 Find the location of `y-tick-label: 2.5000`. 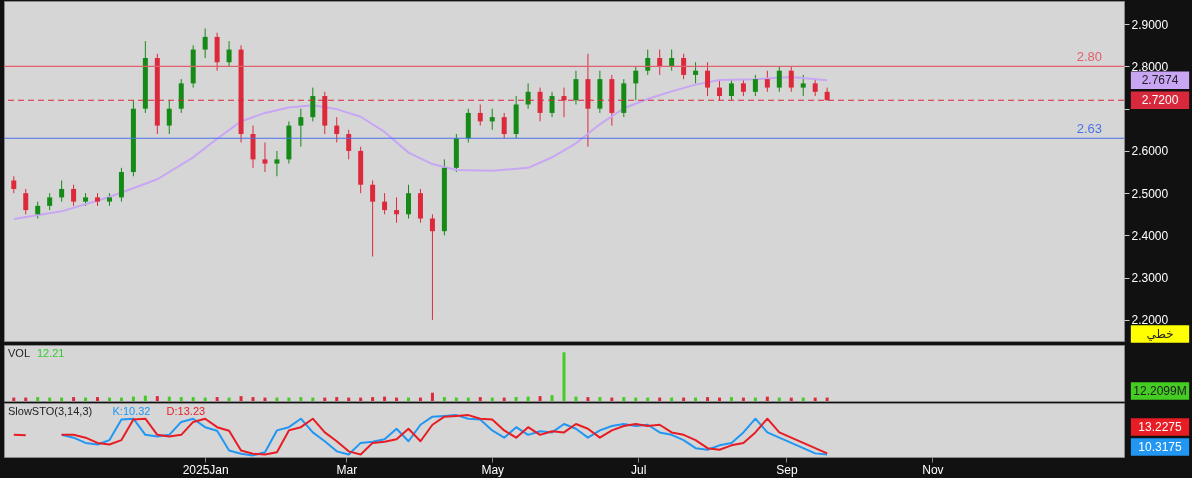

y-tick-label: 2.5000 is located at coordinates (1150, 193).